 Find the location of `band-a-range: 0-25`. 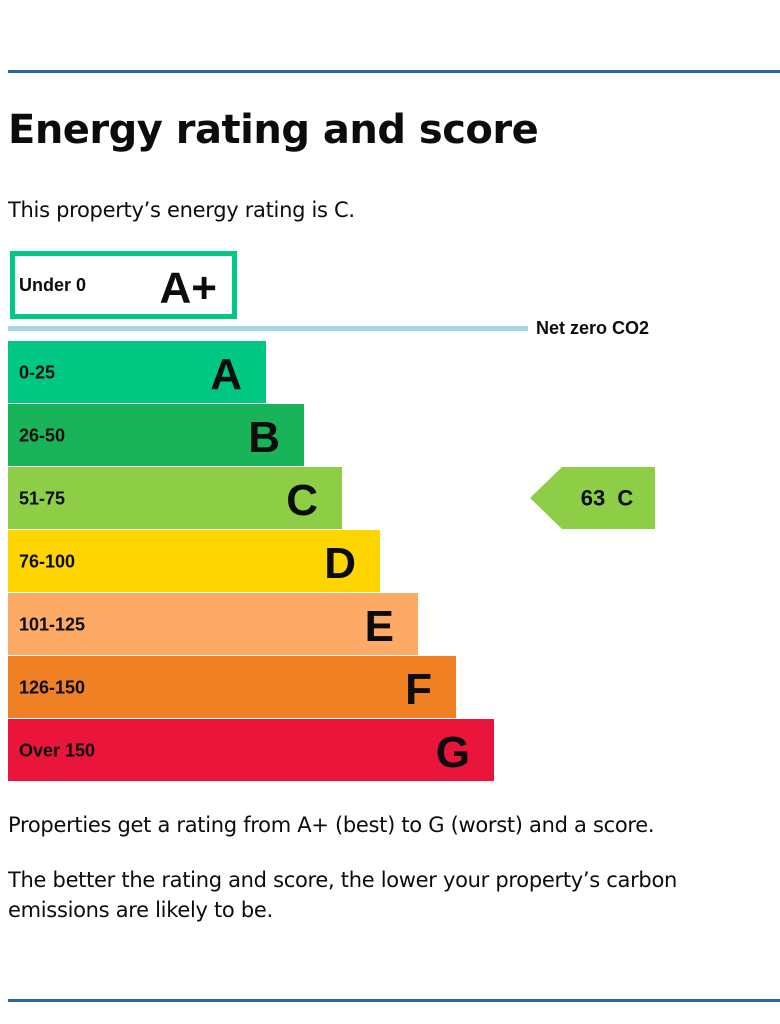

band-a-range: 0-25 is located at coordinates (37, 373).